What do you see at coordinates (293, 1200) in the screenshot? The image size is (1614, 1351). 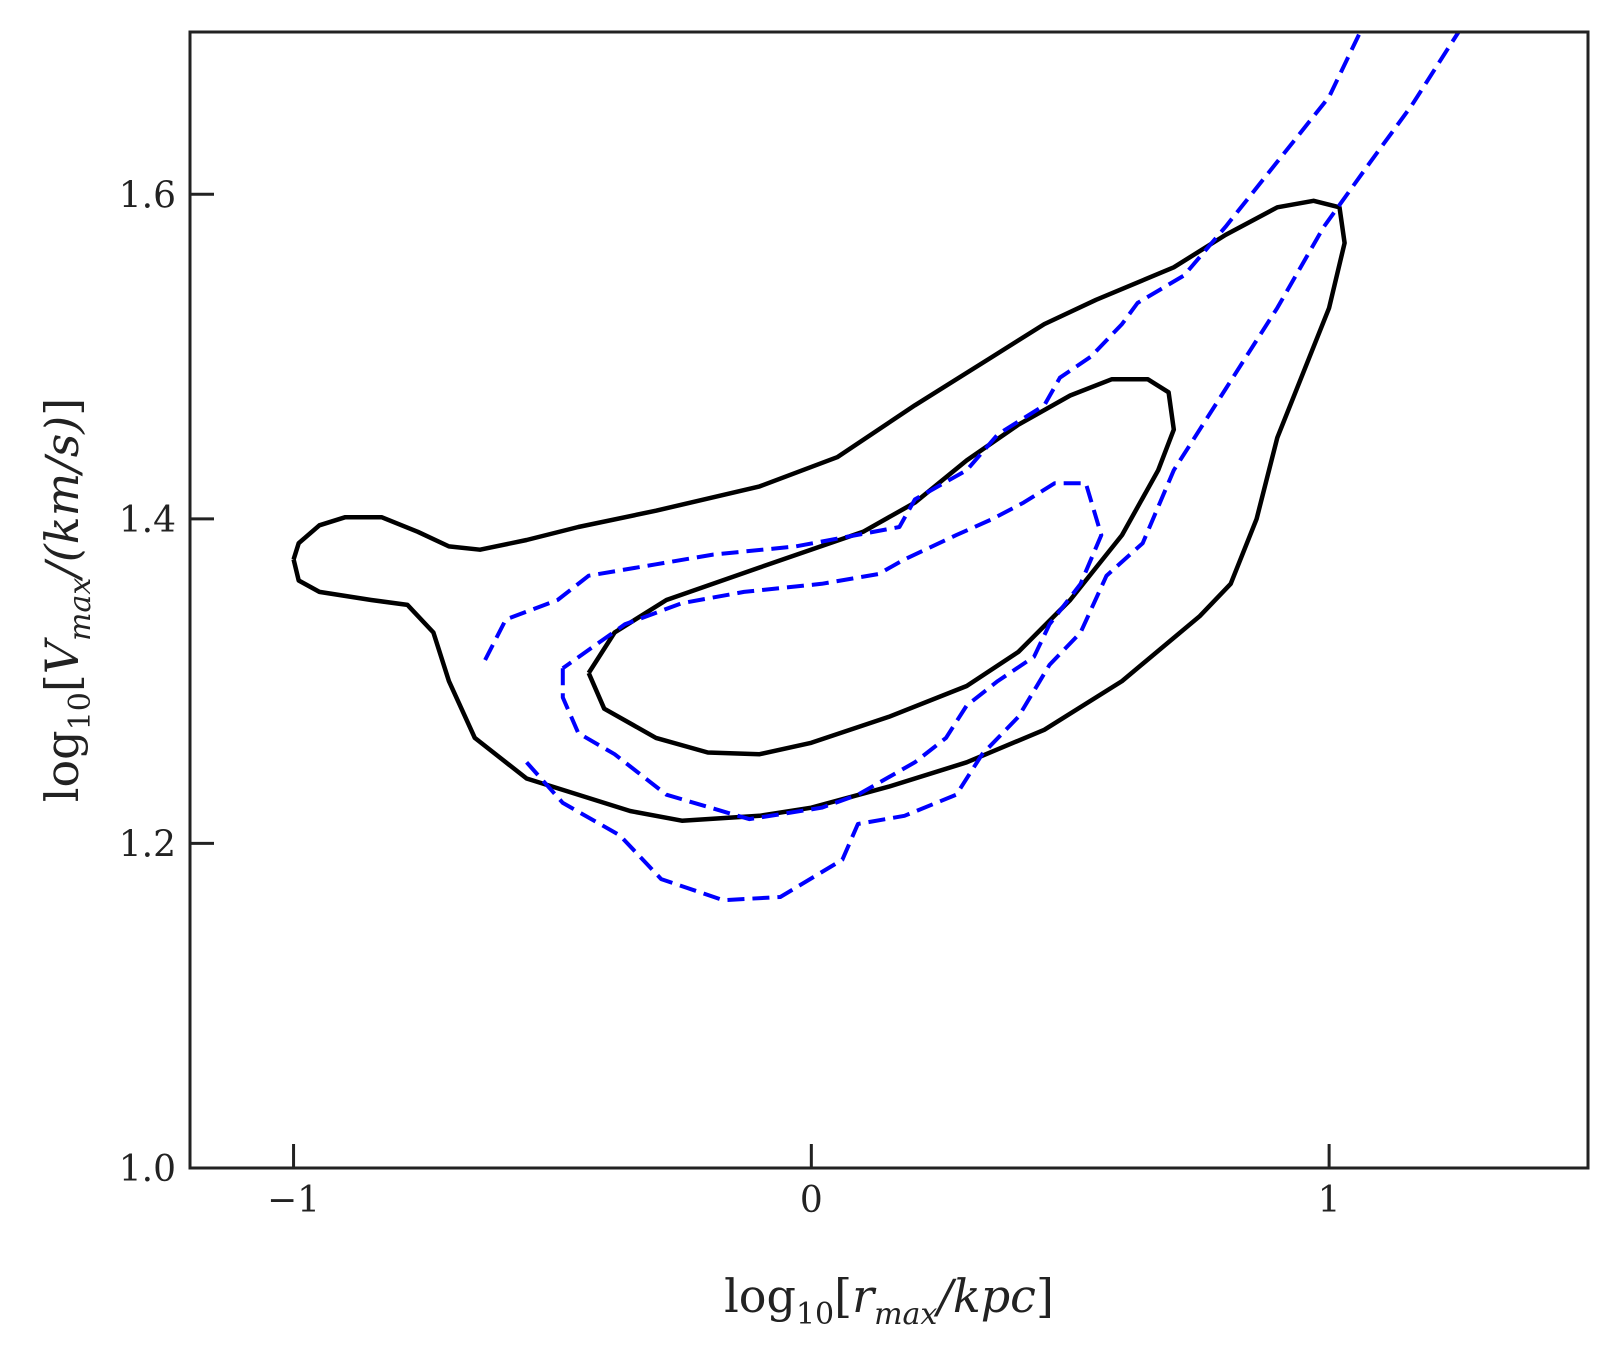 I see `x-tick-label: −1` at bounding box center [293, 1200].